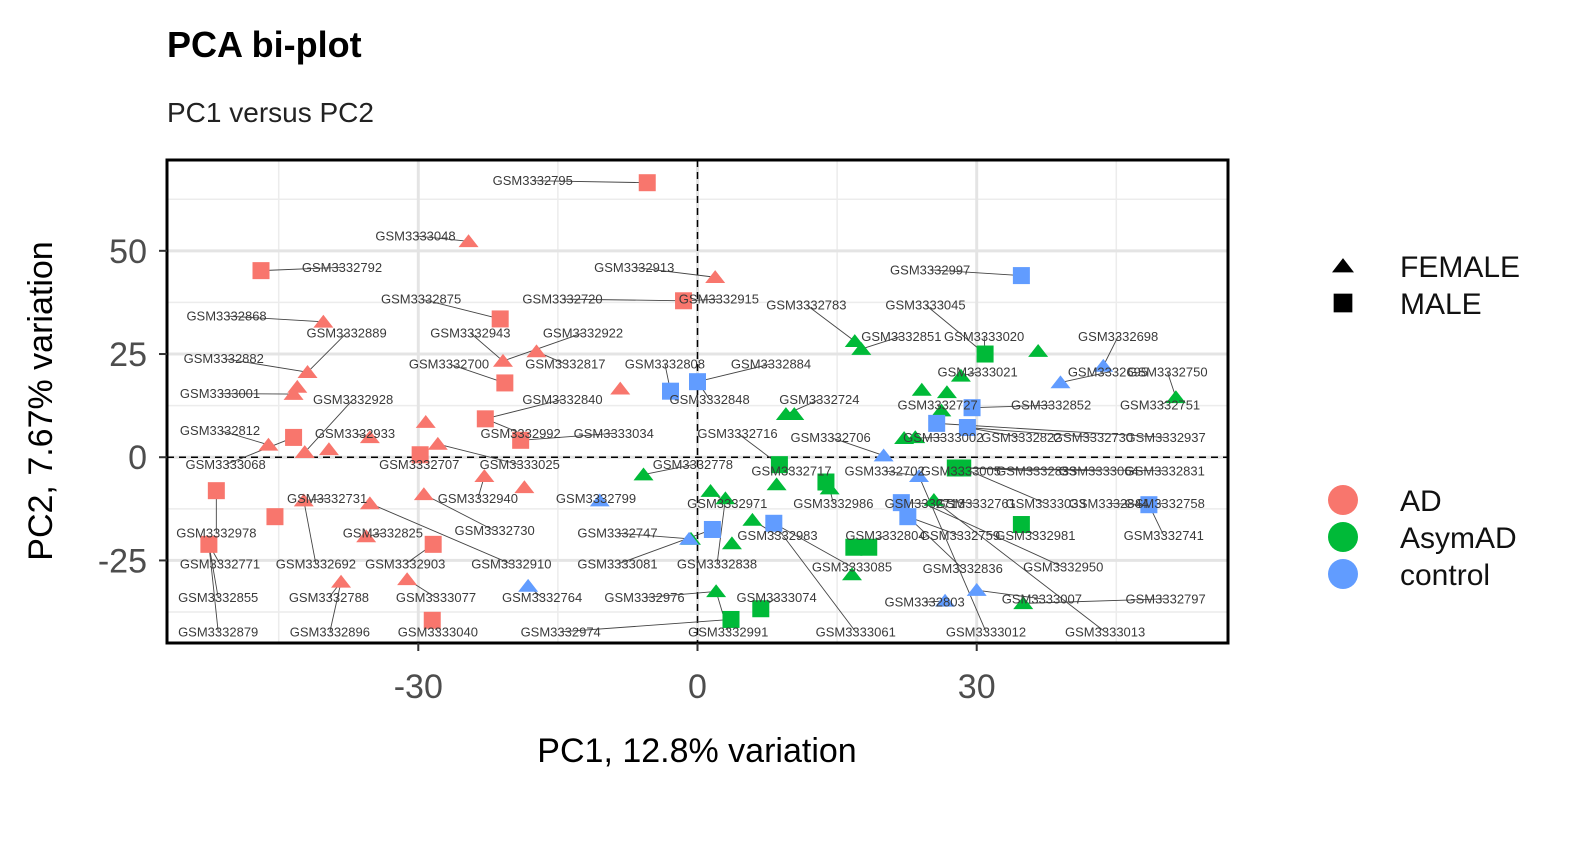  What do you see at coordinates (562, 299) in the screenshot?
I see `point-label: GSM3332720` at bounding box center [562, 299].